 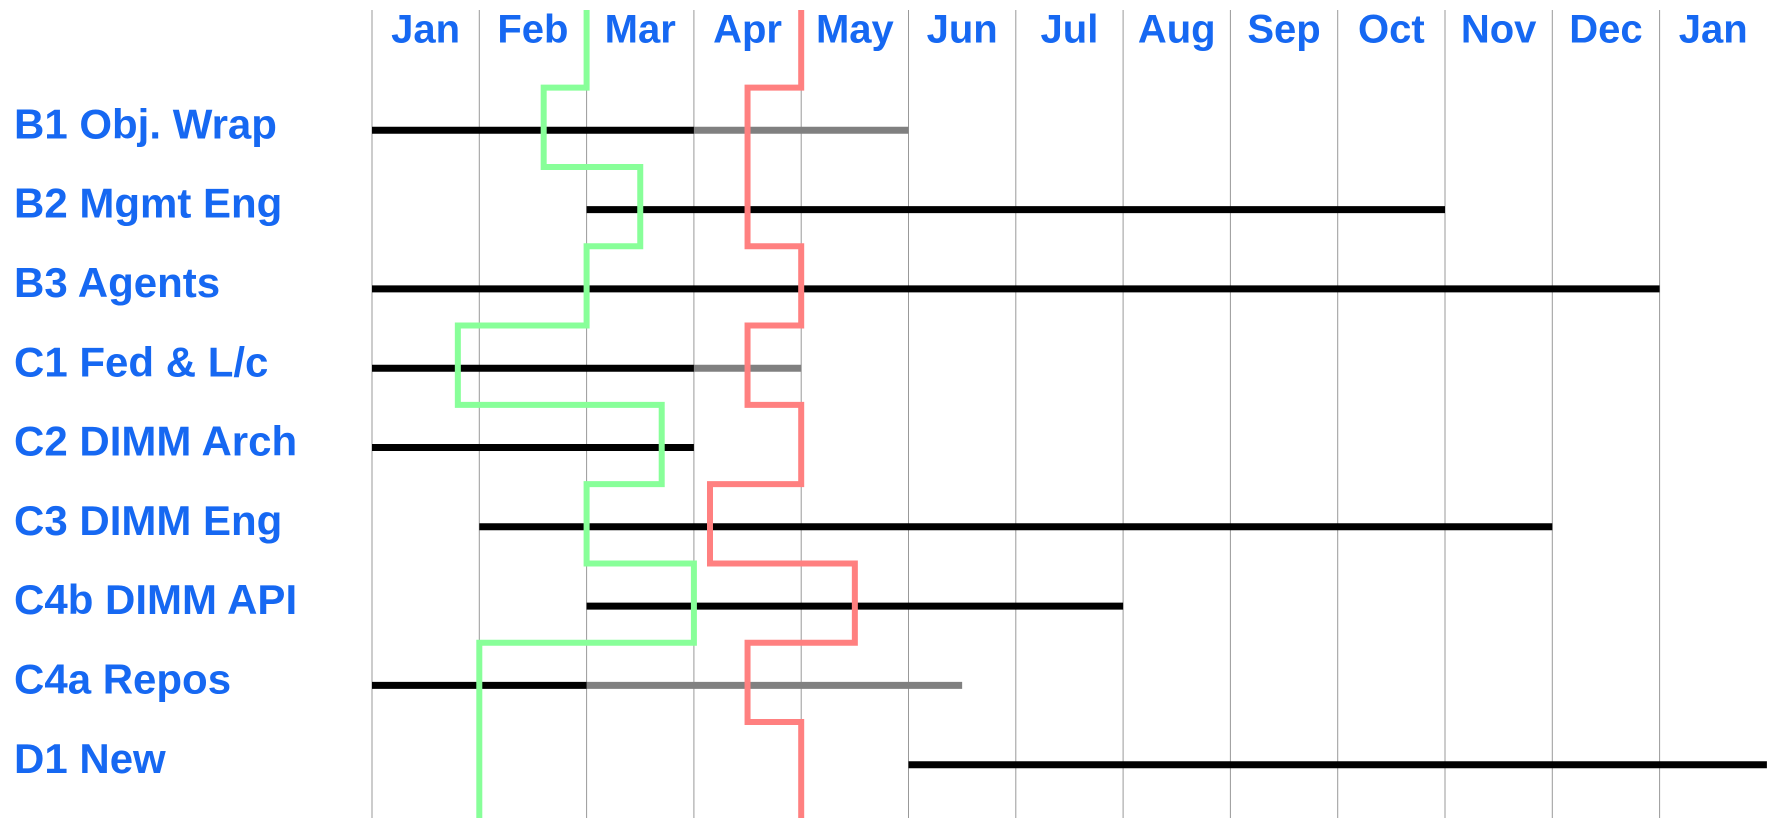 What do you see at coordinates (145, 123) in the screenshot?
I see `row-label: B1 Obj. Wrap` at bounding box center [145, 123].